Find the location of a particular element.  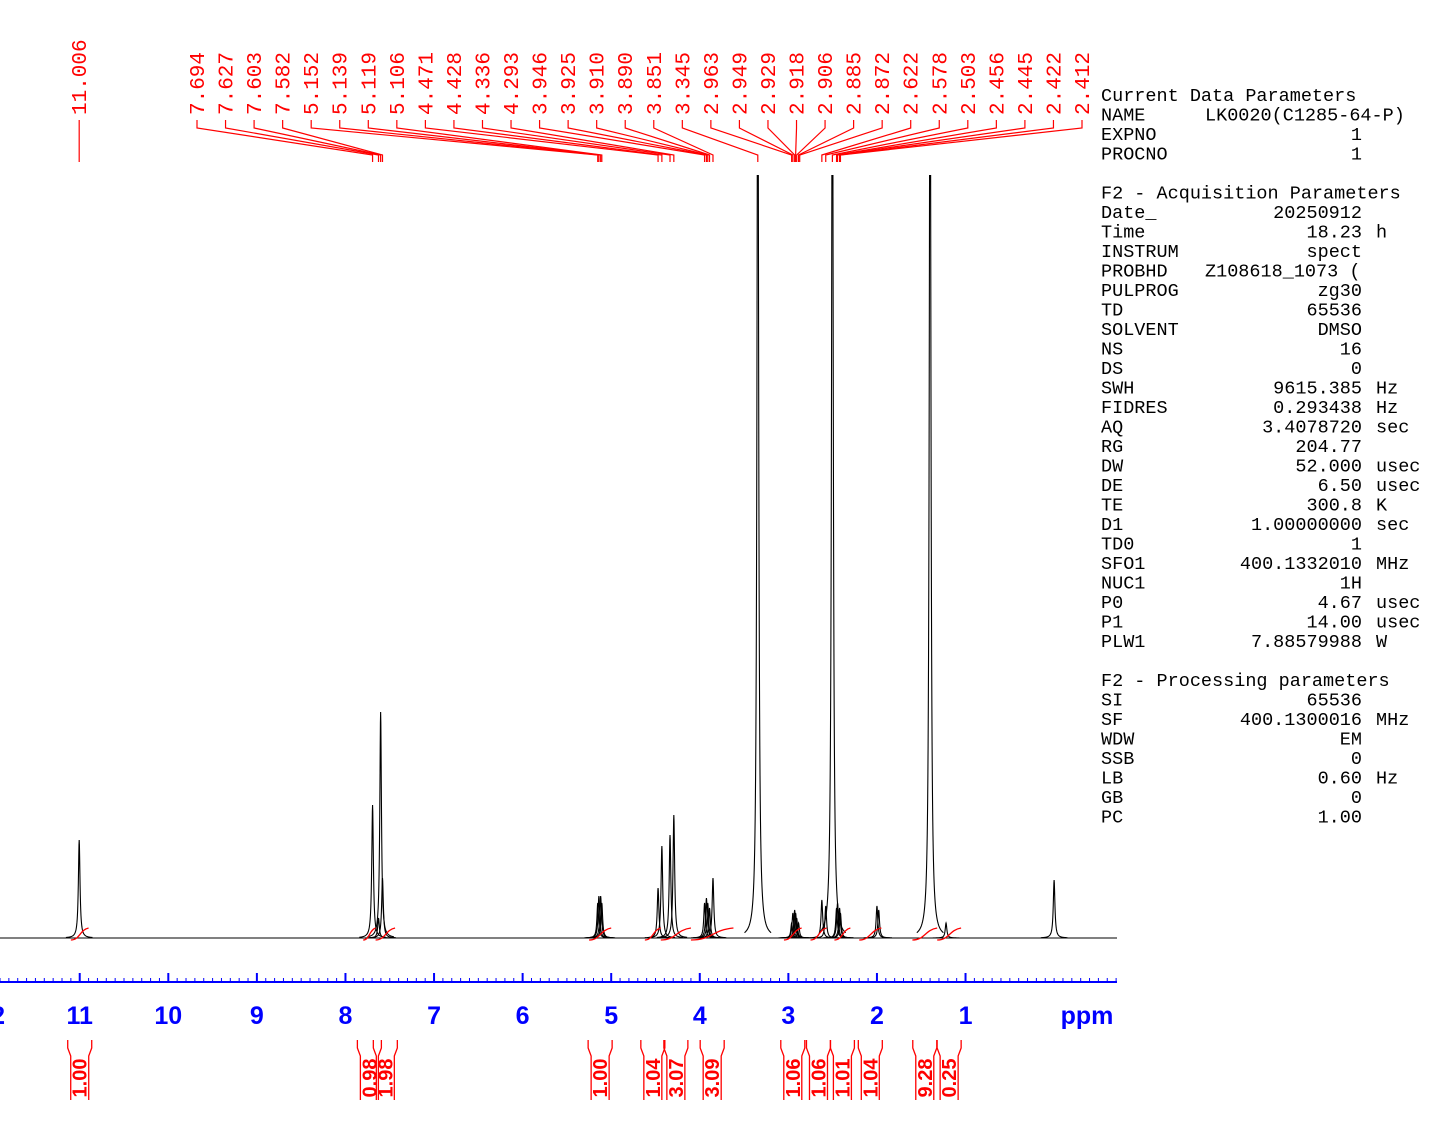

parameter-unit: sec is located at coordinates (1392, 525).